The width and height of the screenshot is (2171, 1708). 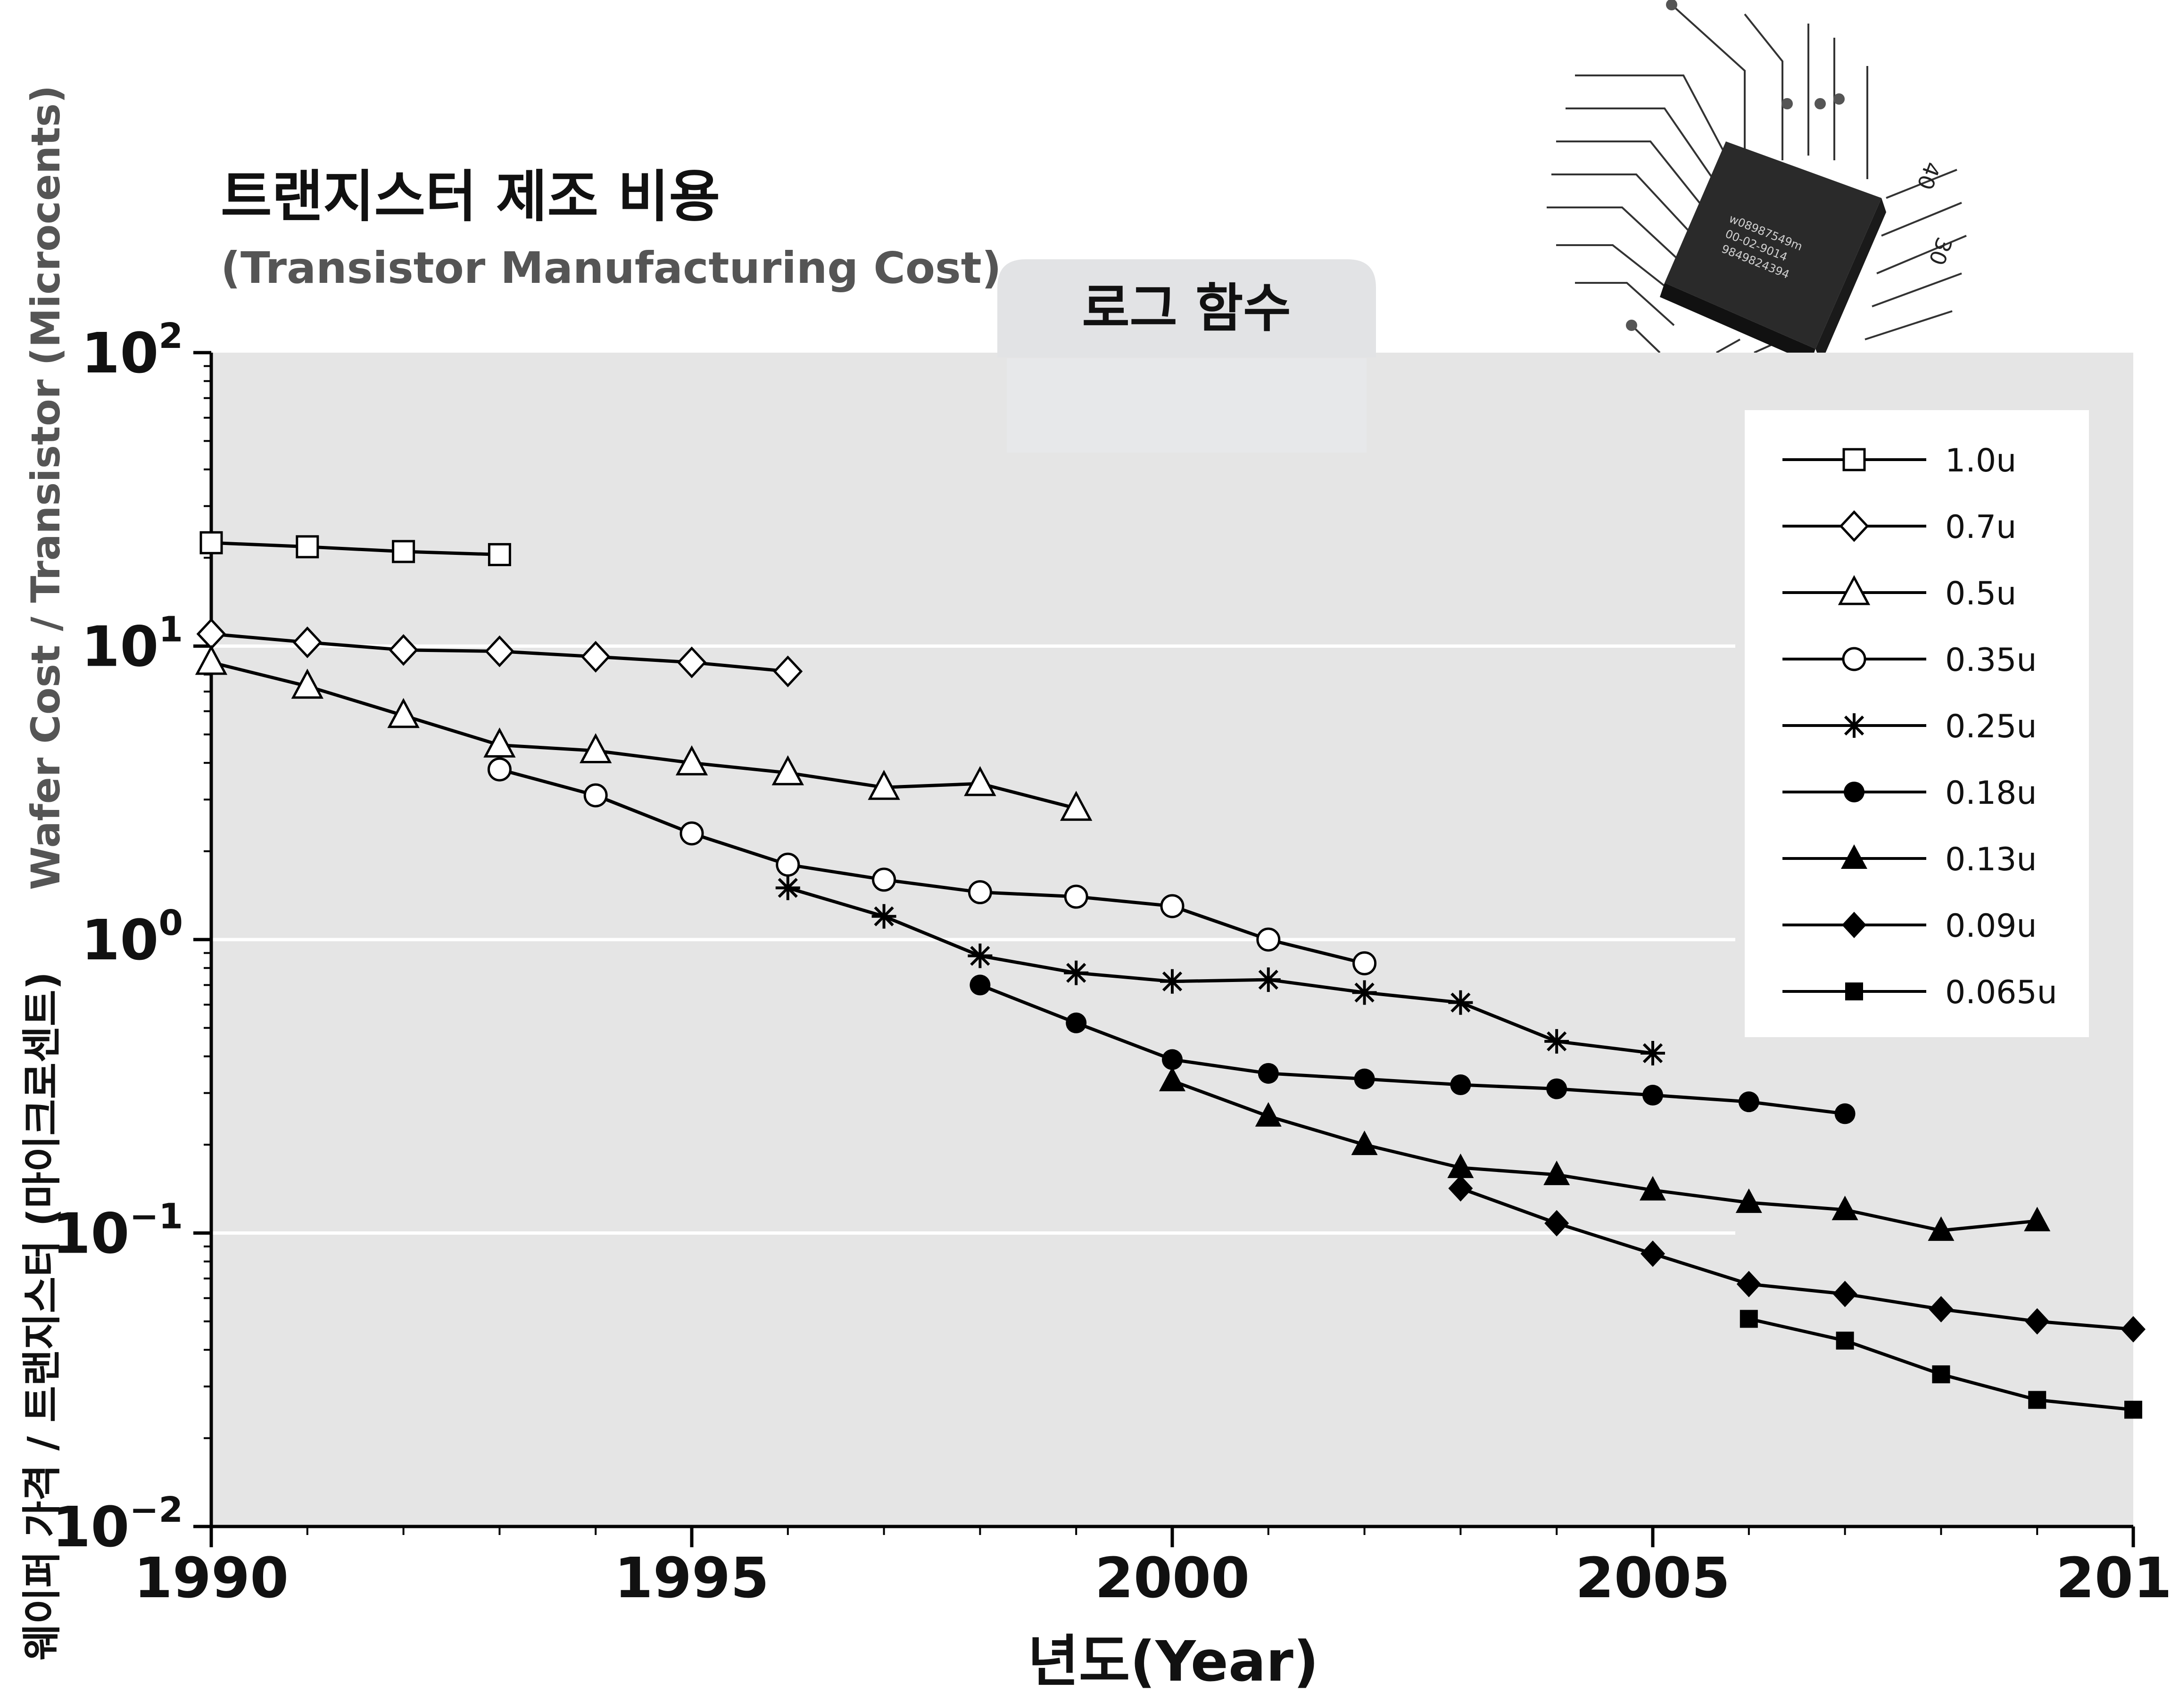 I want to click on legend-label: 0.18u, so click(x=1991, y=793).